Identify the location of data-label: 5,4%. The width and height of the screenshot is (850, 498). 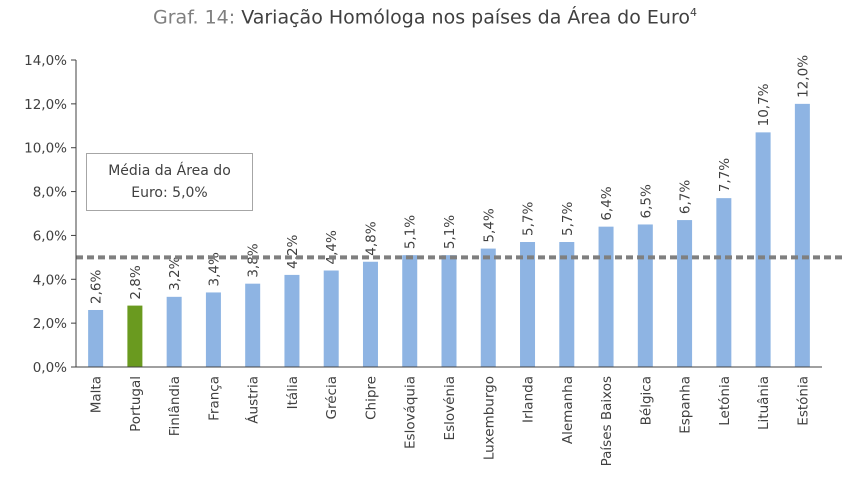
(489, 225).